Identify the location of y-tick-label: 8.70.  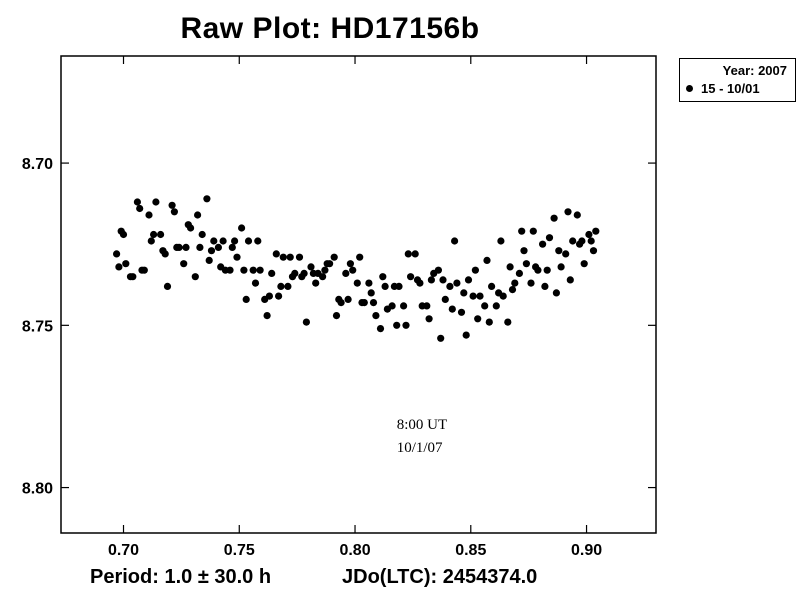
(37, 164).